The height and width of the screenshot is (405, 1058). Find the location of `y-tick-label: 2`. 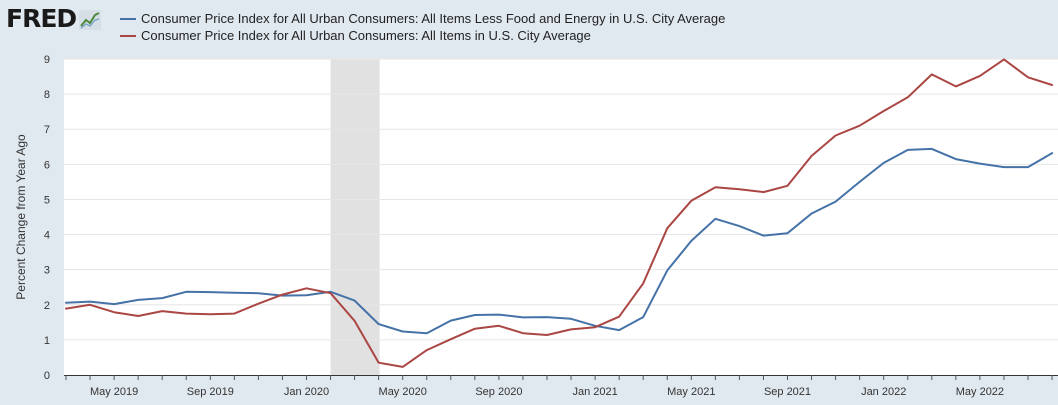

y-tick-label: 2 is located at coordinates (47, 306).